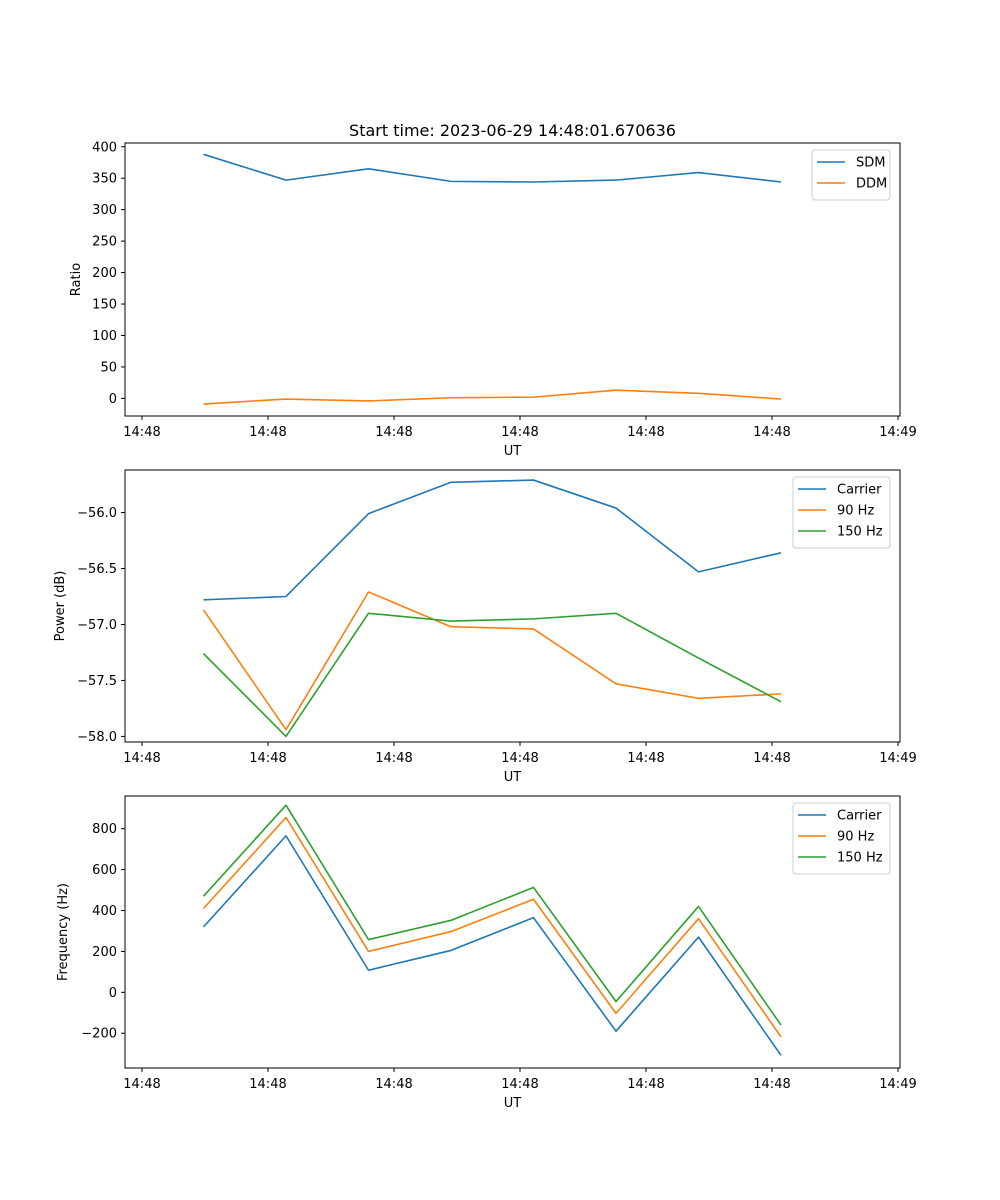 This screenshot has width=1000, height=1200. Describe the element at coordinates (870, 163) in the screenshot. I see `ratio-legend-label: SDM` at that location.